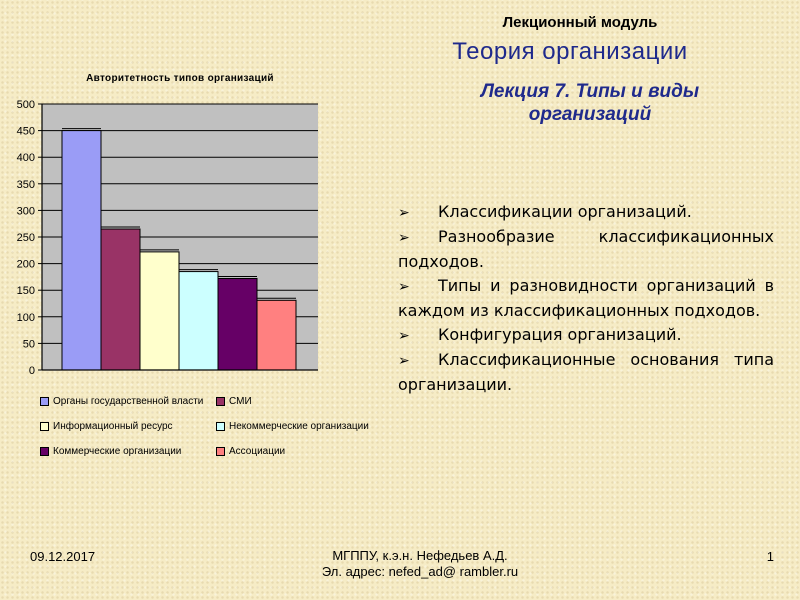  Describe the element at coordinates (590, 114) in the screenshot. I see `lecture-title-line2: организаций` at that location.